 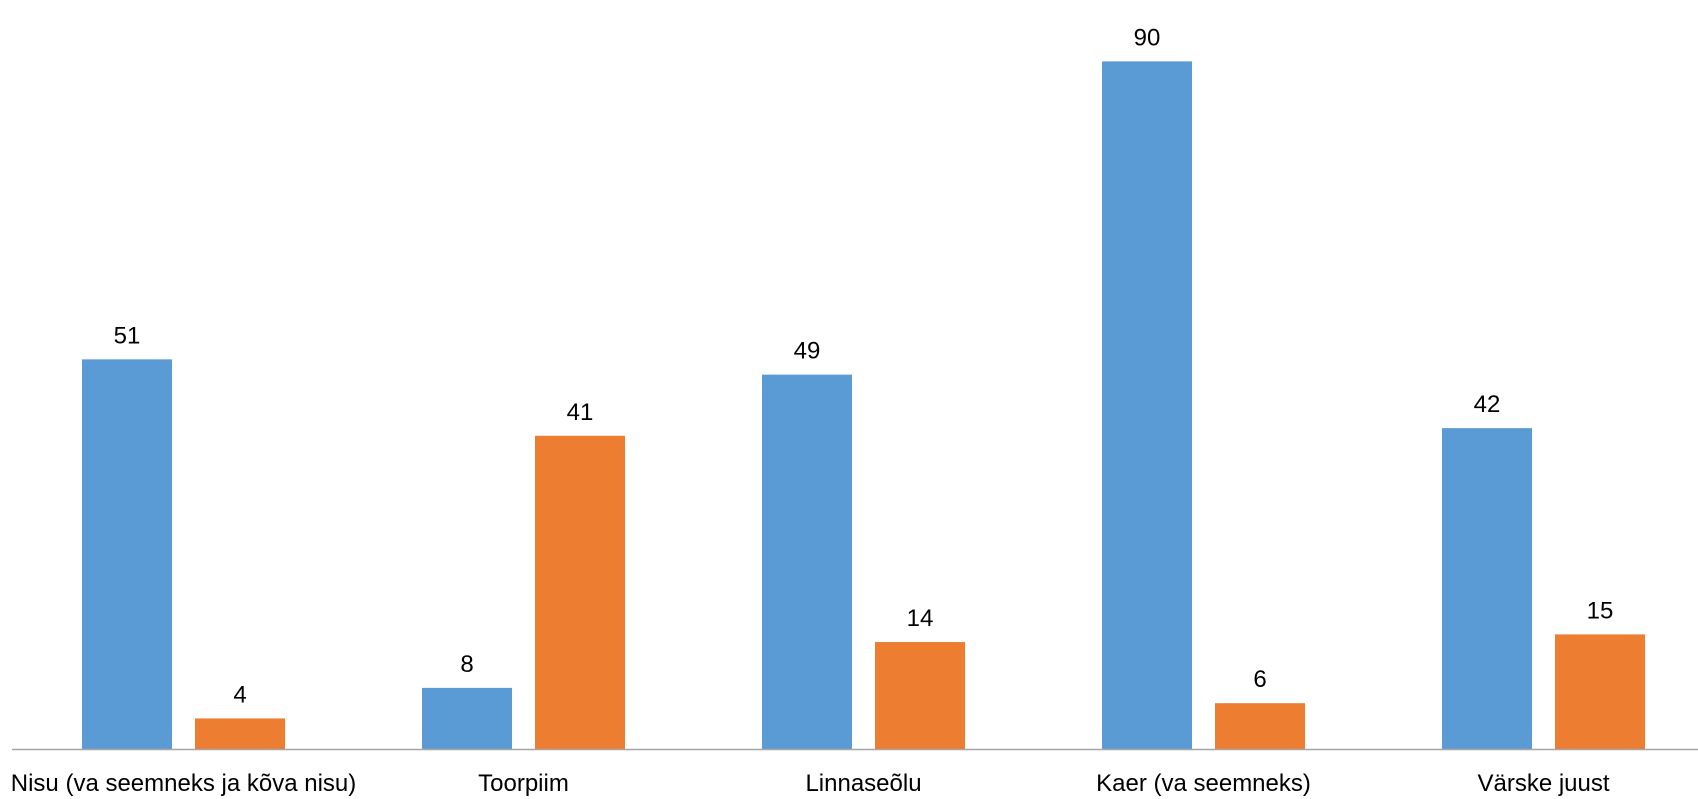 I want to click on data-label-0-series-1: 4, so click(x=239, y=694).